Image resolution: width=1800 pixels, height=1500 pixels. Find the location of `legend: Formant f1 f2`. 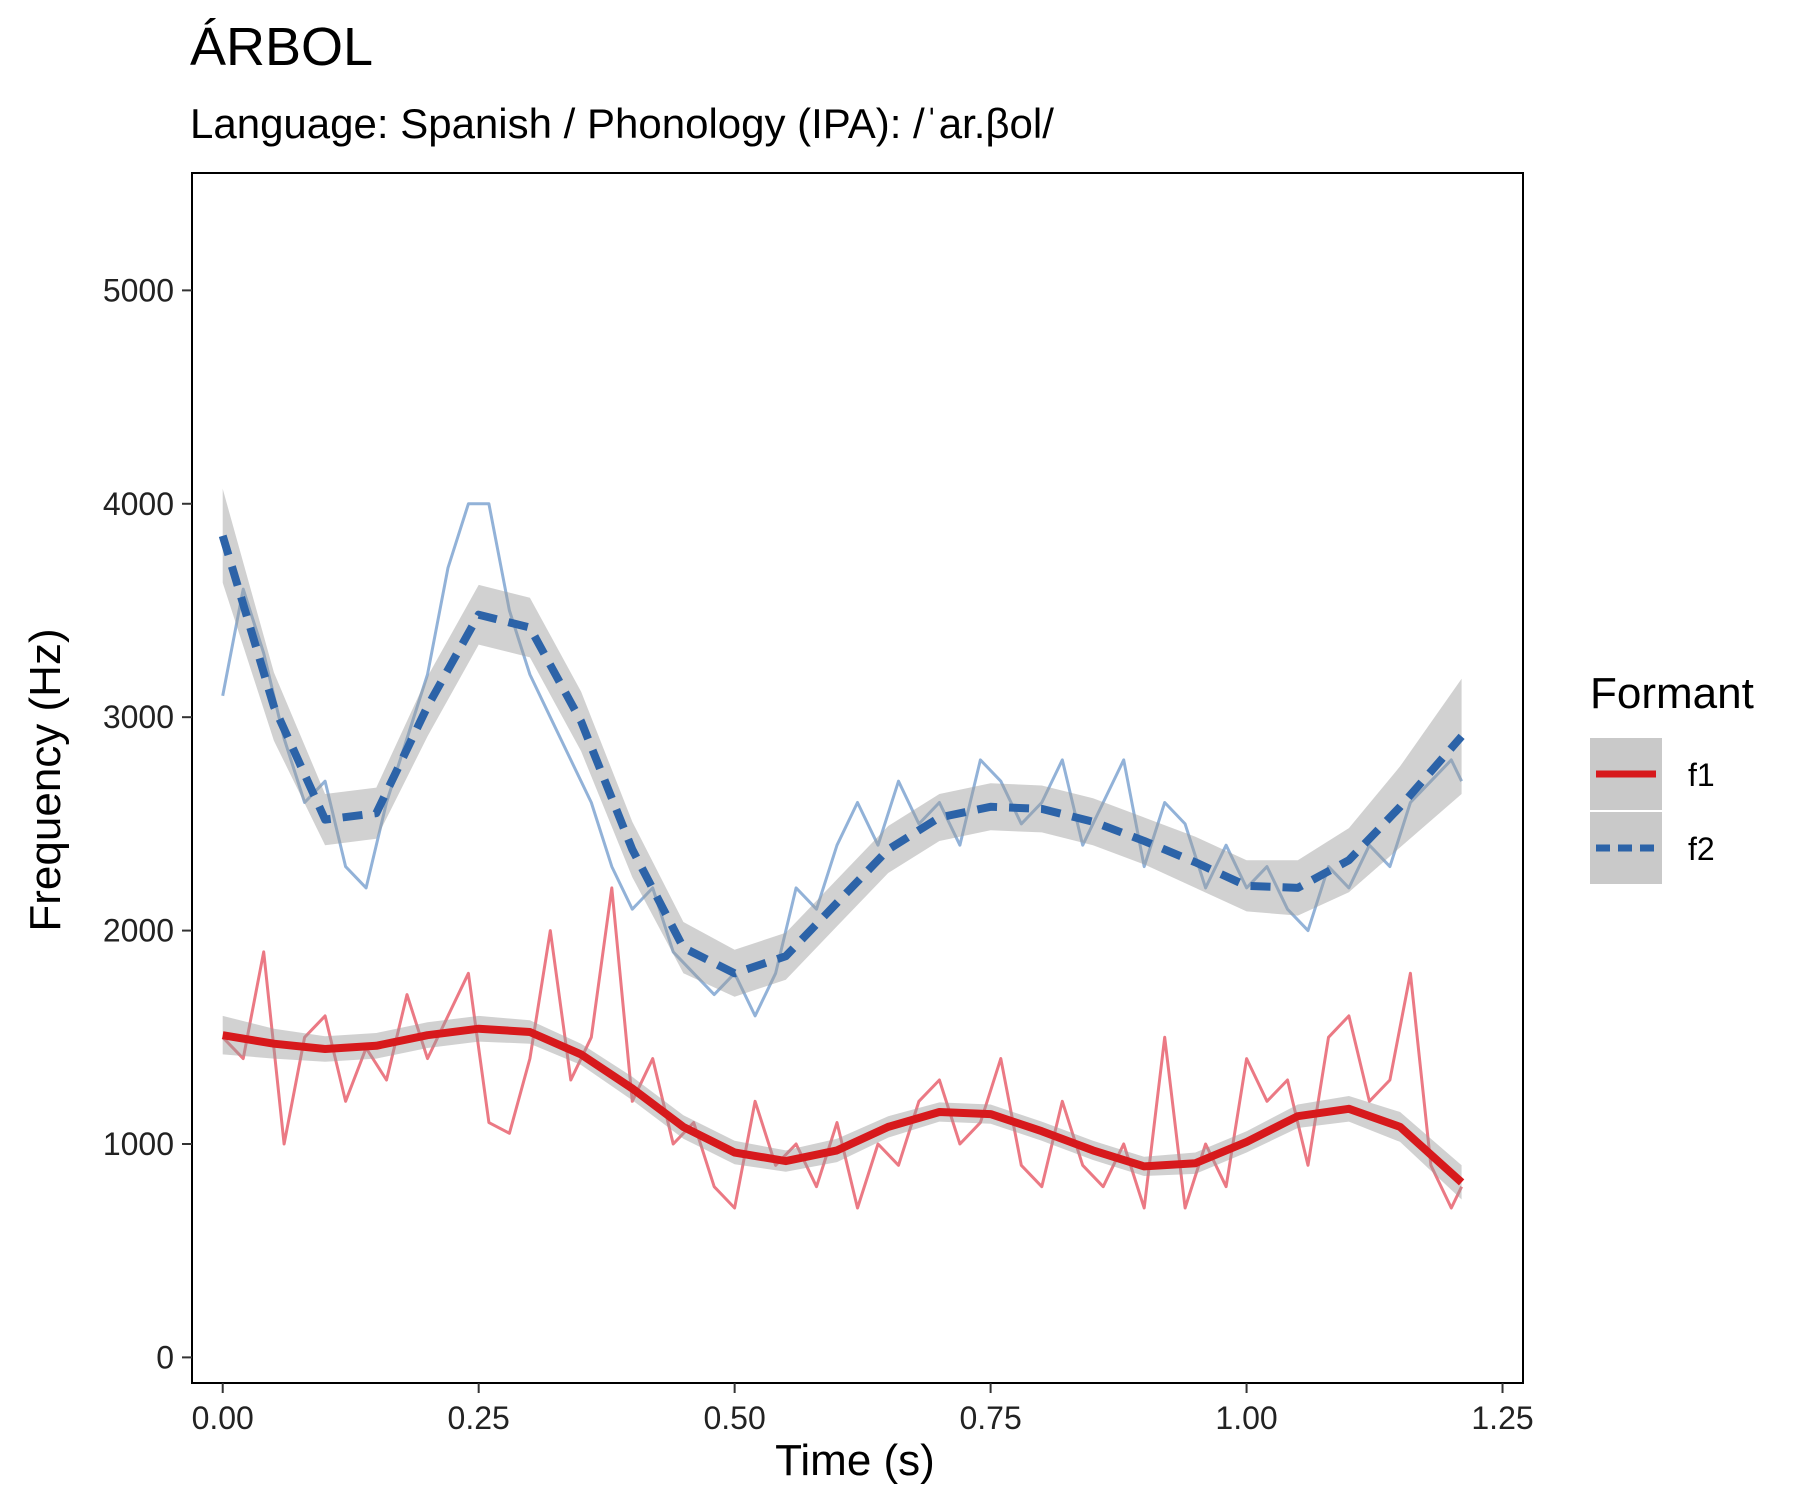

legend: Formant f1 f2 is located at coordinates (1672, 776).